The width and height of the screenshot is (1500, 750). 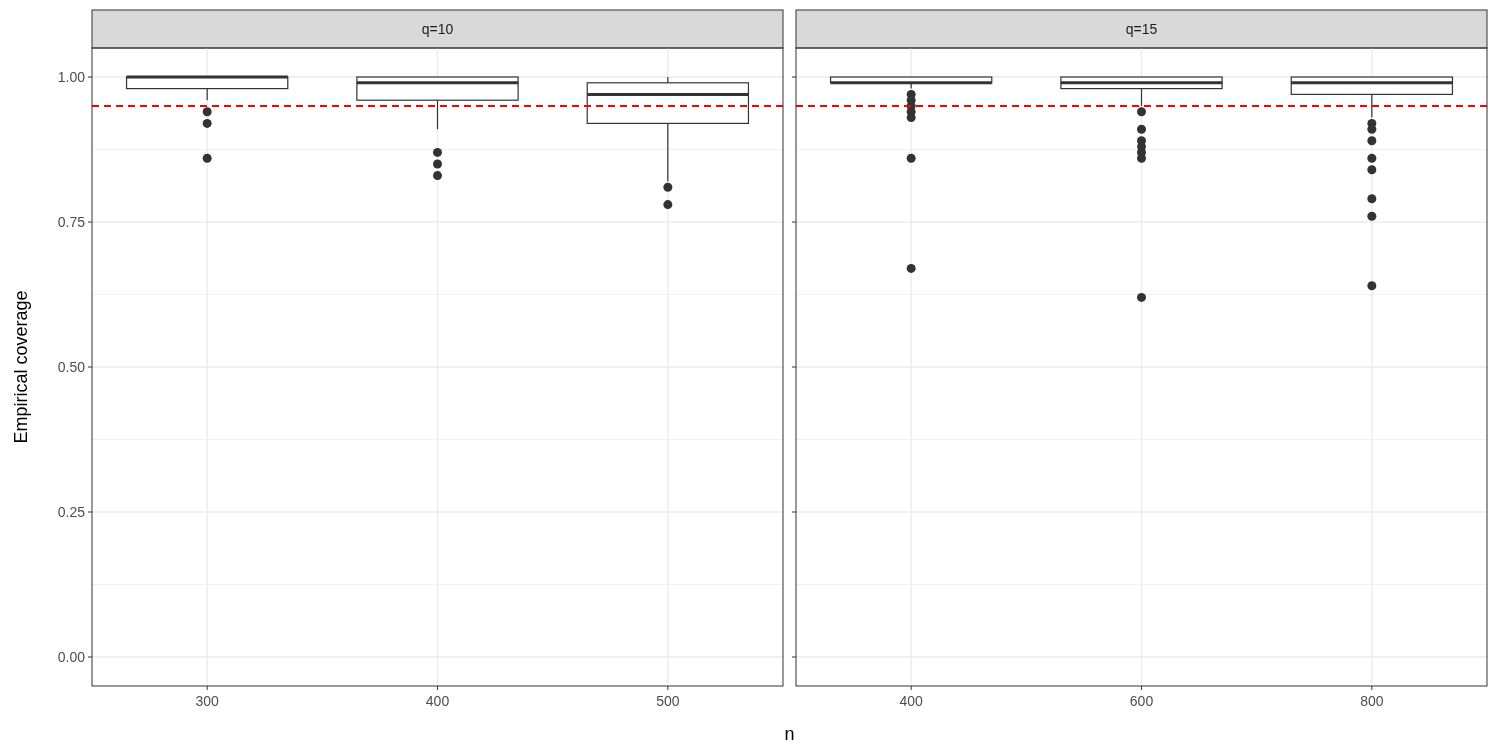 I want to click on y-tick-label: 0.00, so click(x=71, y=657).